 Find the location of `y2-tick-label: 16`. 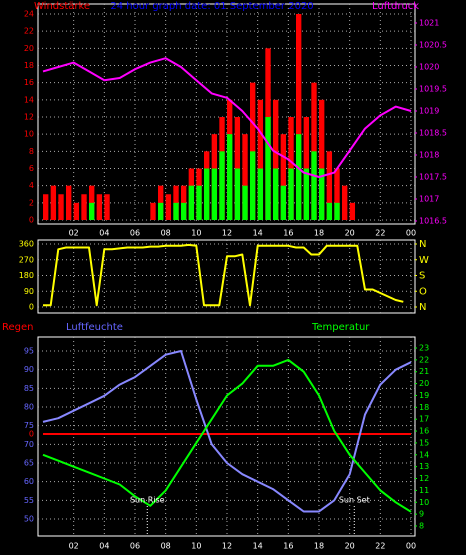

y2-tick-label: 16 is located at coordinates (424, 431).